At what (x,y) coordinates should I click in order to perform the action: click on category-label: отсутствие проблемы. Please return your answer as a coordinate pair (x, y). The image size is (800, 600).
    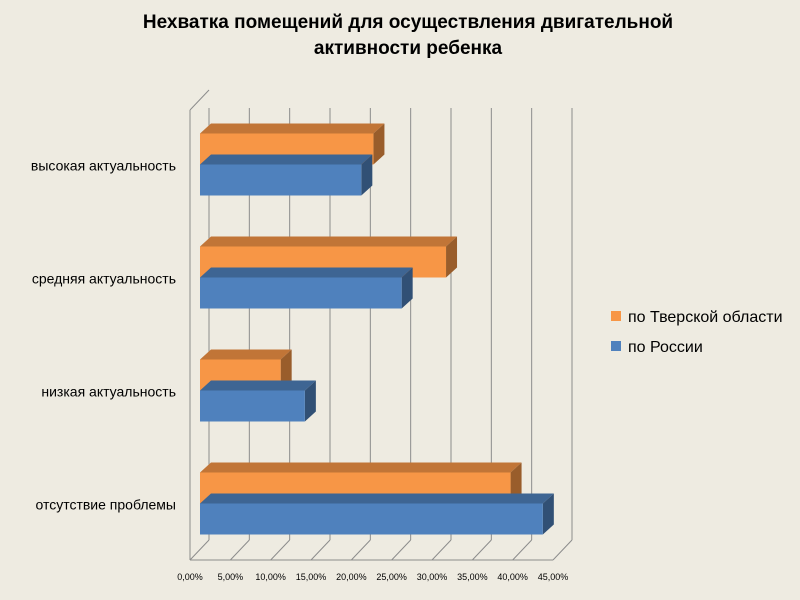
    Looking at the image, I should click on (105, 505).